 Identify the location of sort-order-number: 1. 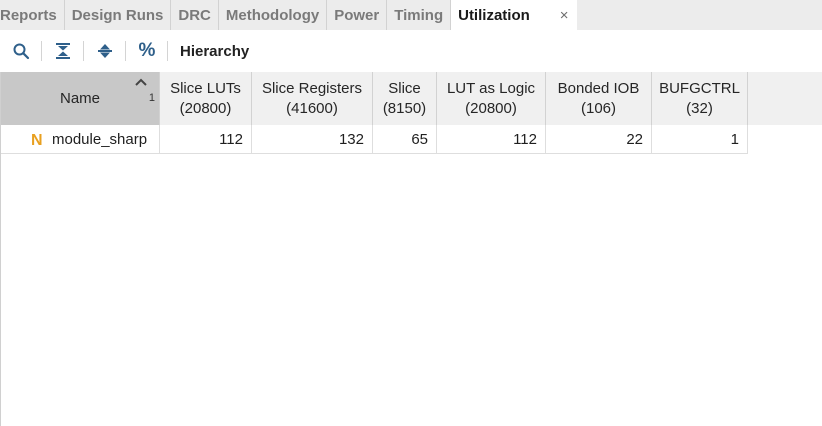
(151, 98).